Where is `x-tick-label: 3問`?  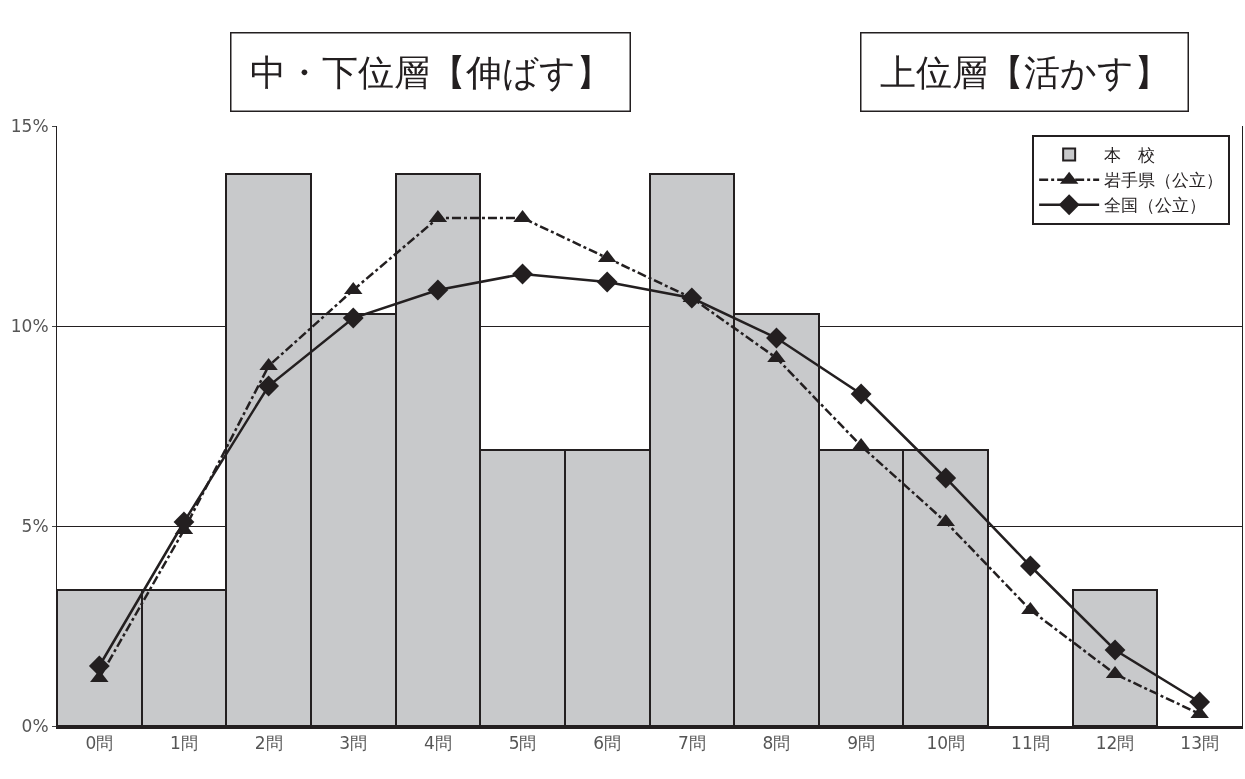 x-tick-label: 3問 is located at coordinates (353, 743).